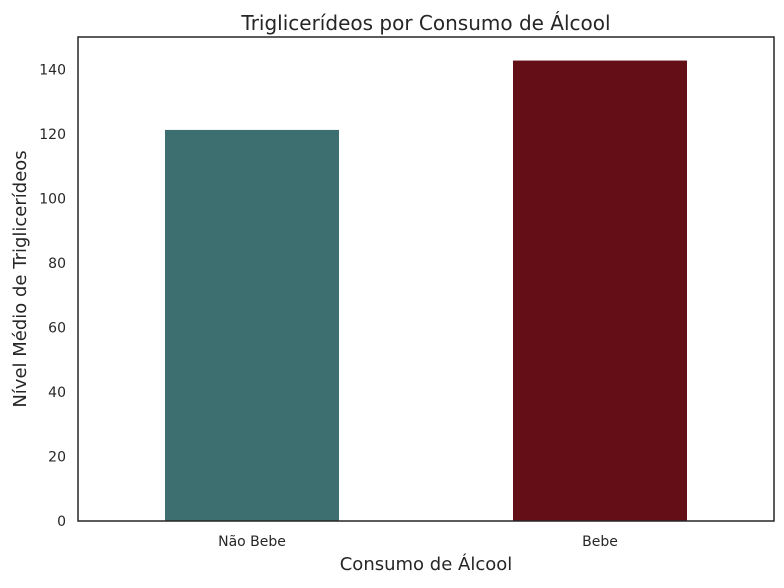 The height and width of the screenshot is (588, 784). Describe the element at coordinates (52, 199) in the screenshot. I see `y-tick-label: 100` at that location.